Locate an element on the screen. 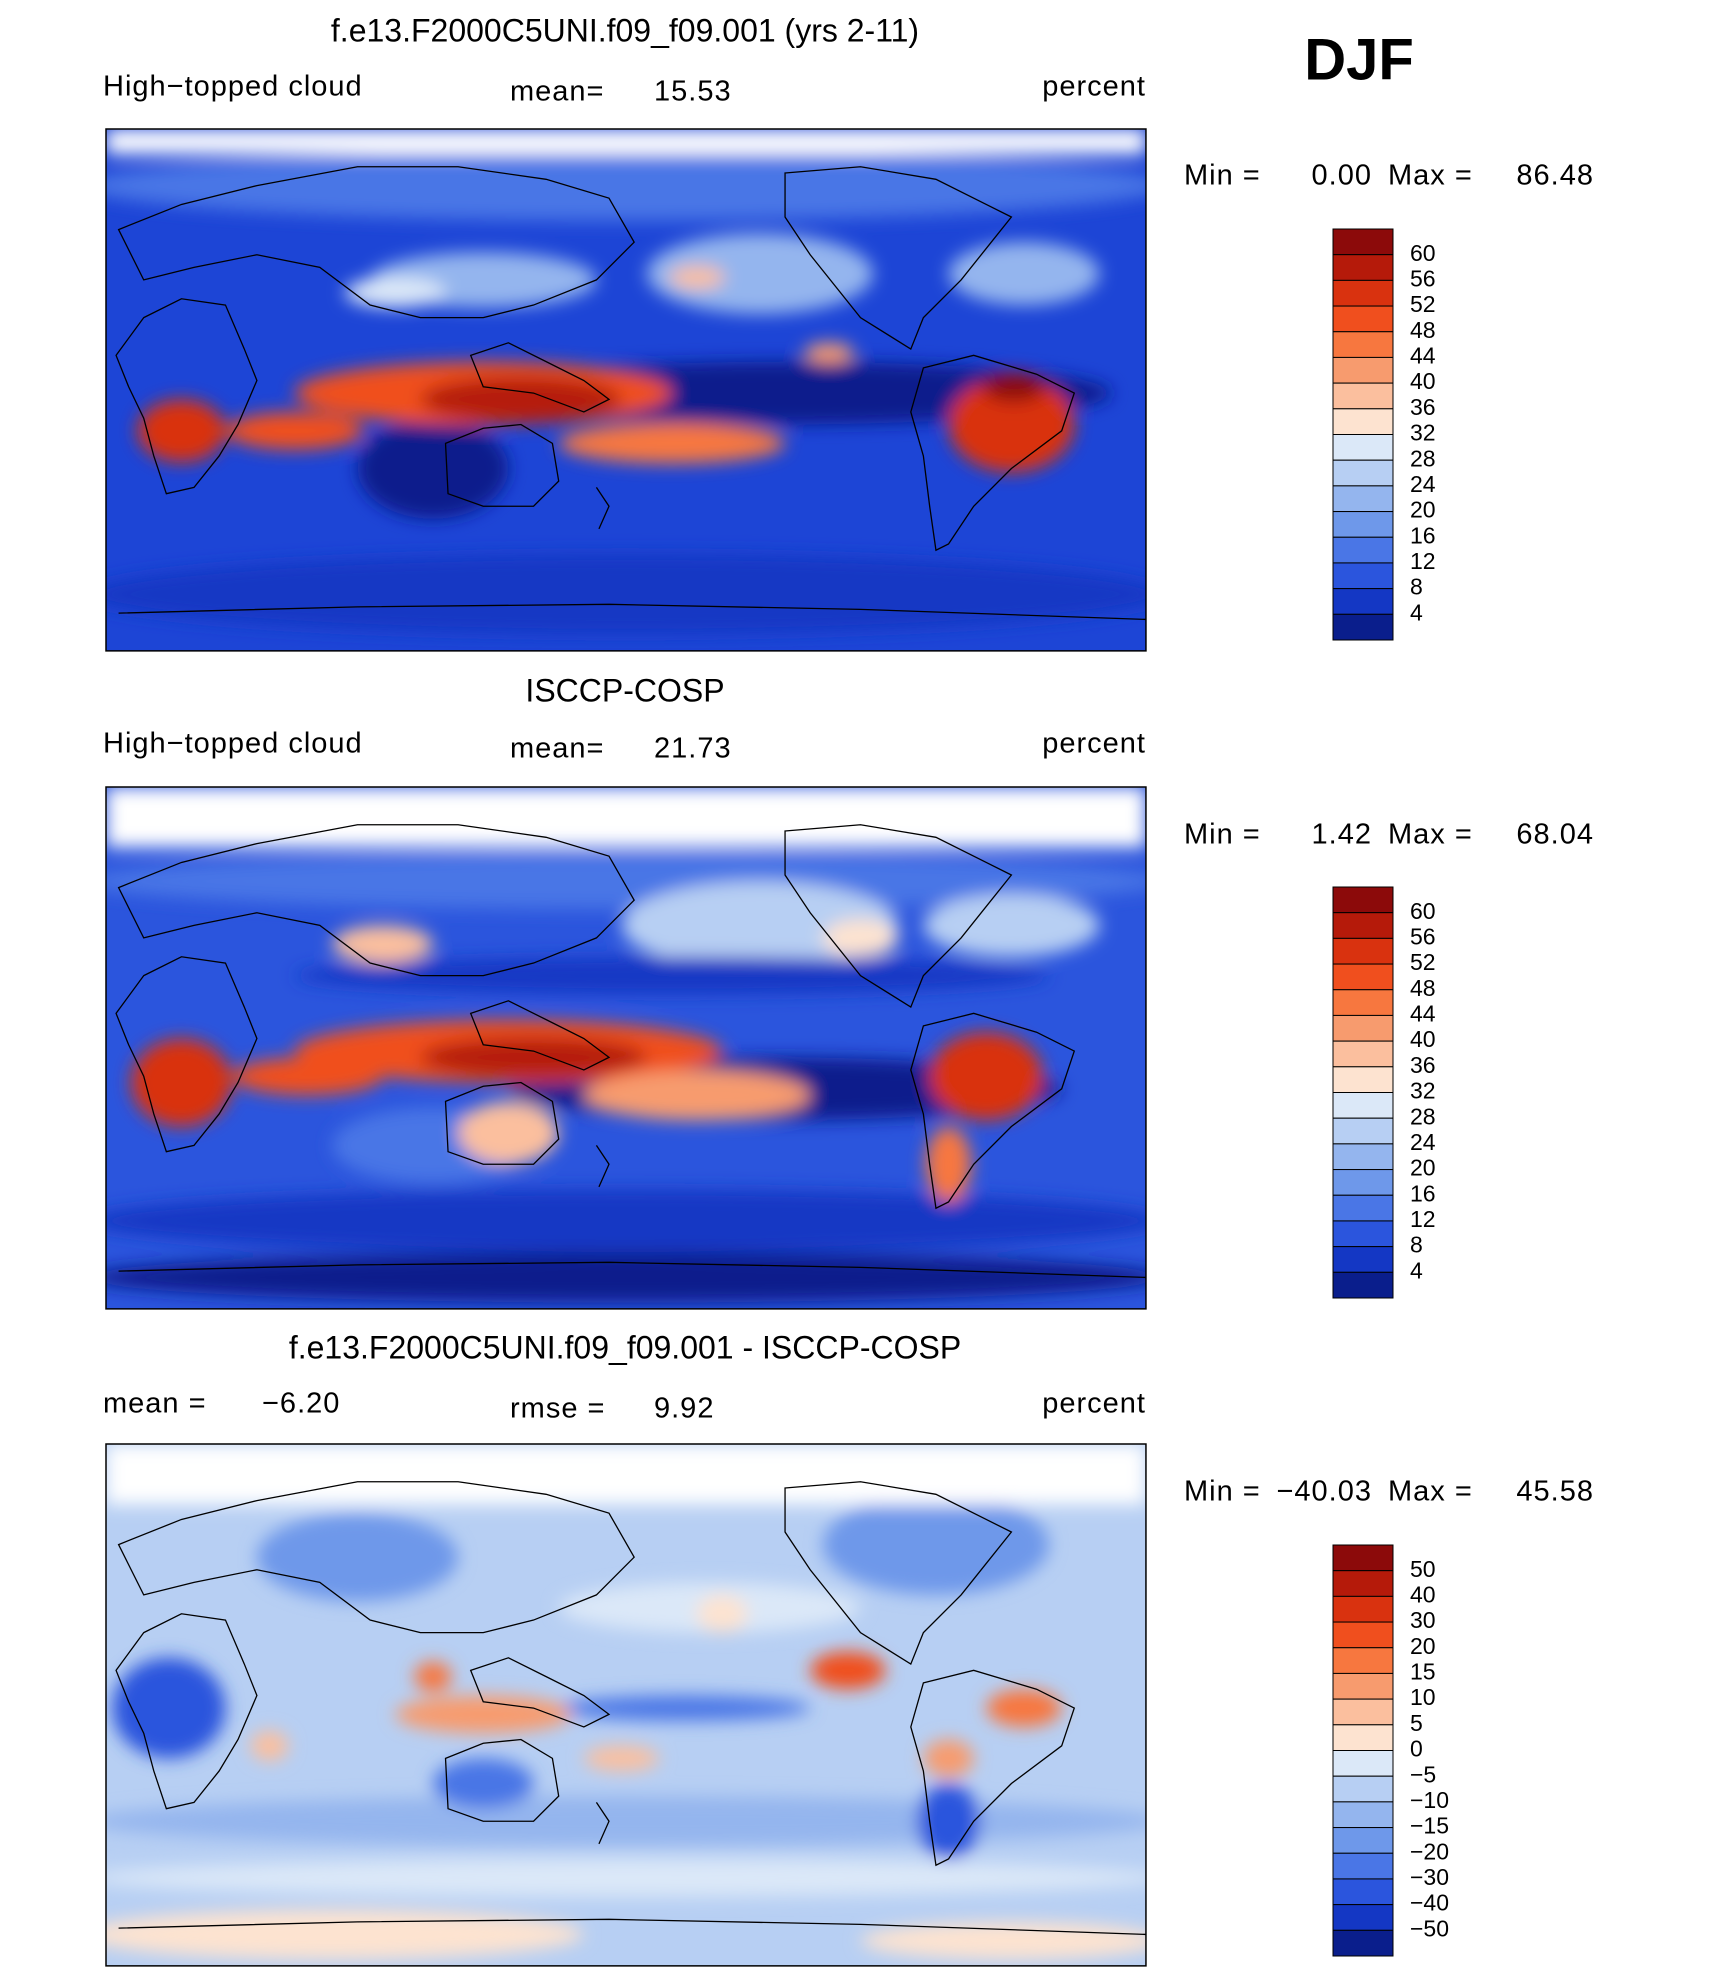  colorbar-label: 15 is located at coordinates (1423, 1672).